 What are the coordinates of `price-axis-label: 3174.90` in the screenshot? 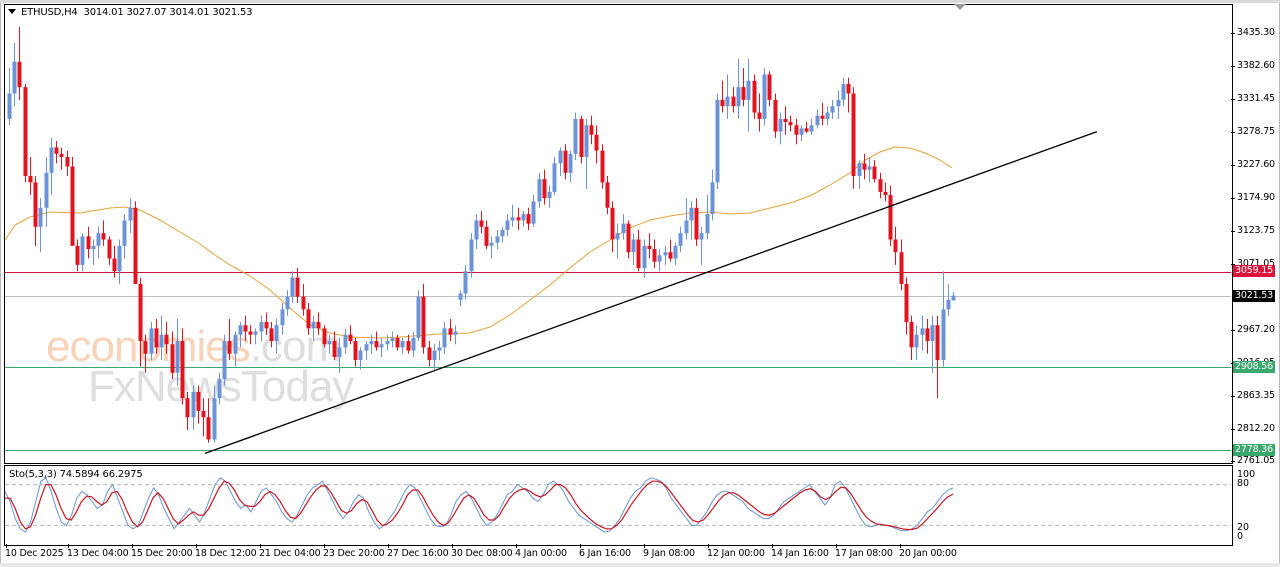 It's located at (1256, 197).